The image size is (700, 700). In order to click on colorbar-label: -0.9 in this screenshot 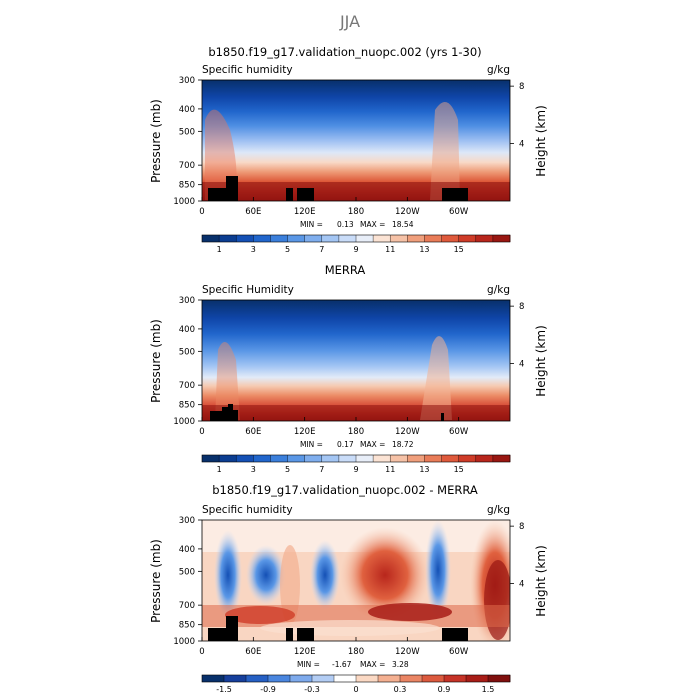, I will do `click(268, 689)`.